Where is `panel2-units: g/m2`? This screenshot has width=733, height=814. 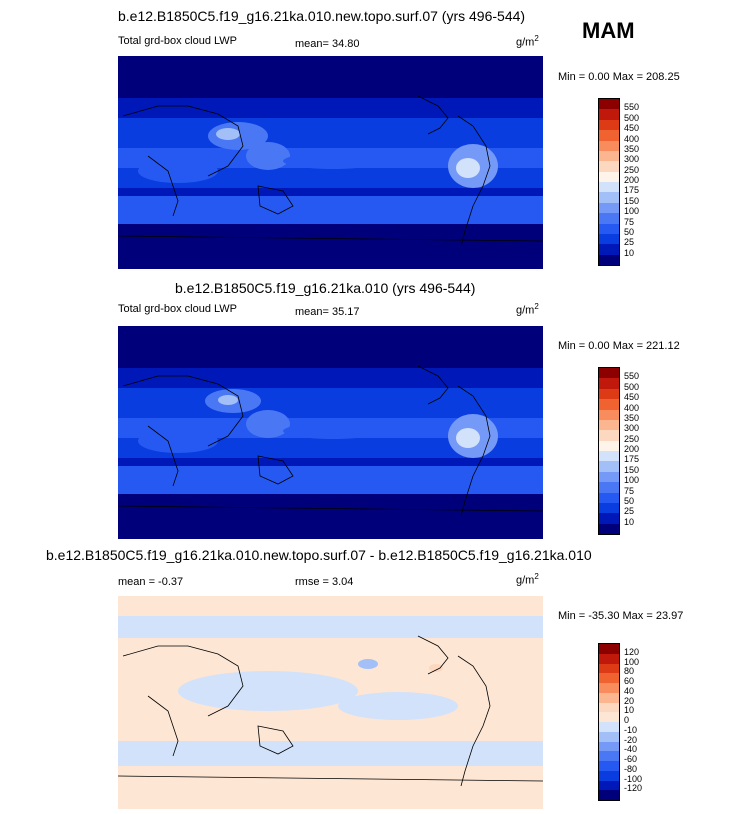
panel2-units: g/m2 is located at coordinates (527, 309).